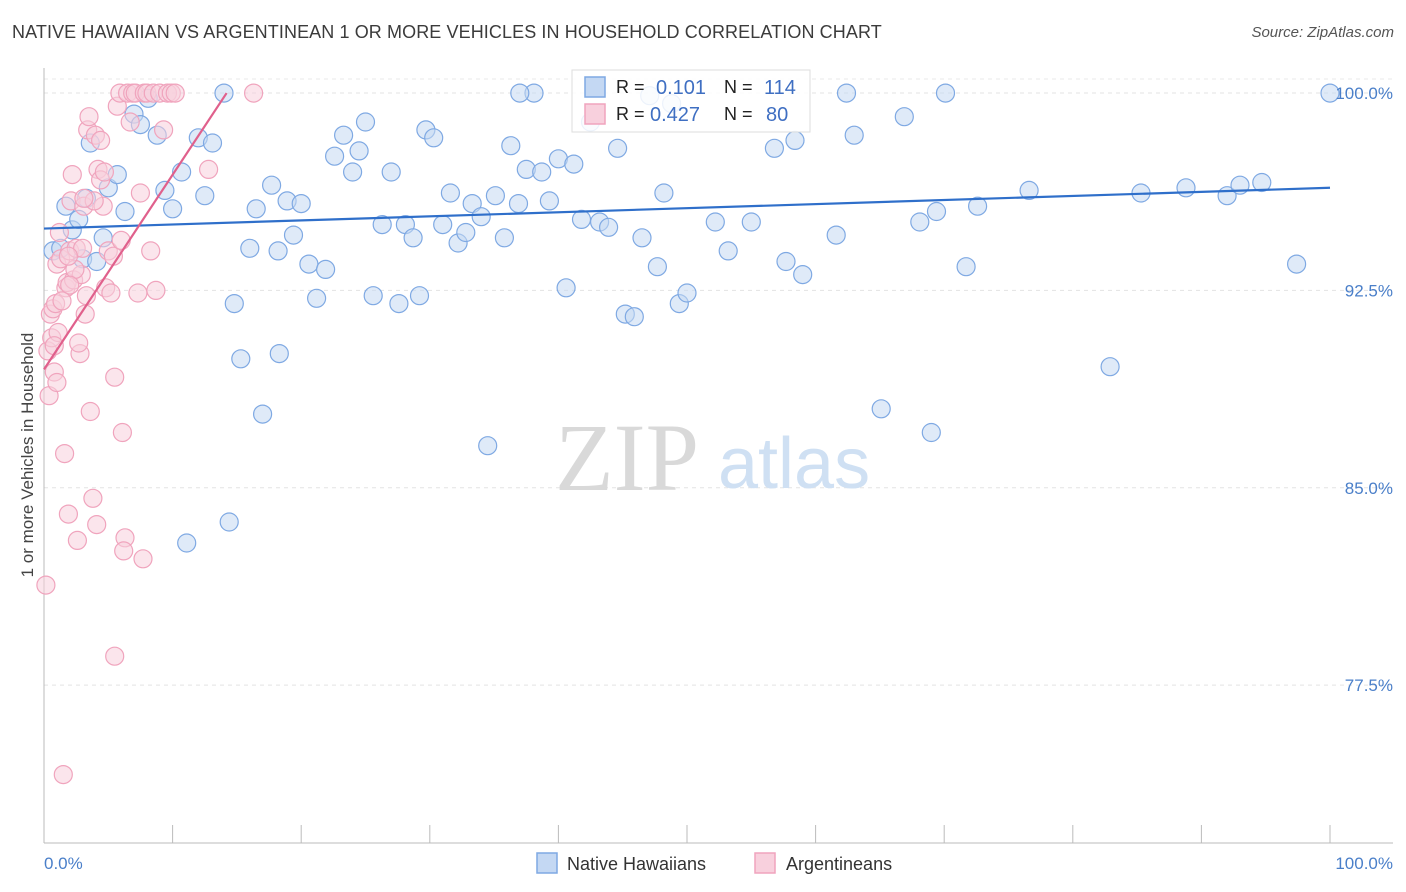 This screenshot has width=1406, height=892. I want to click on legend-label-hawaiian: Native Hawaiians, so click(636, 864).